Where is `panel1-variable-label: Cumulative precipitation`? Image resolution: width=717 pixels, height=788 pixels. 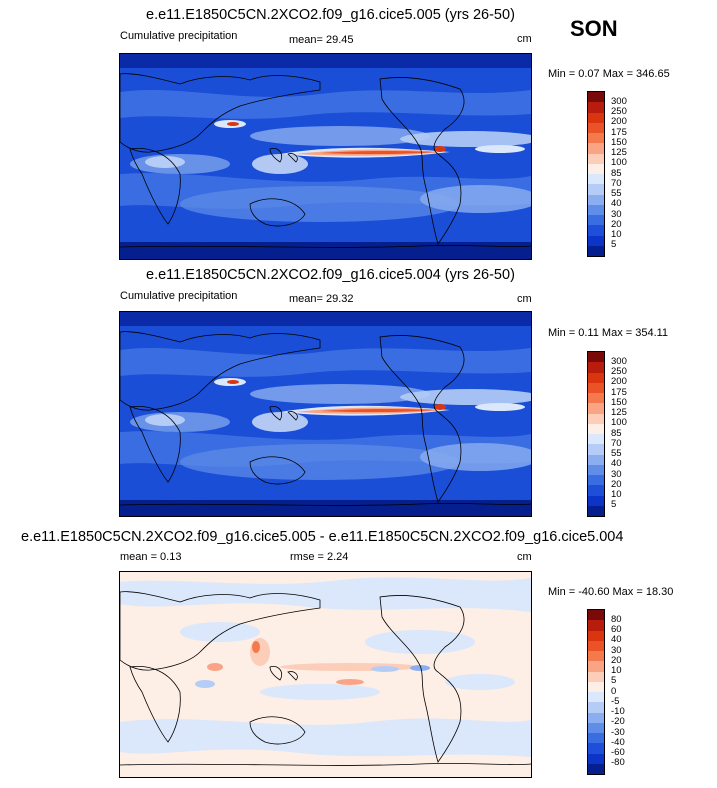 panel1-variable-label: Cumulative precipitation is located at coordinates (179, 36).